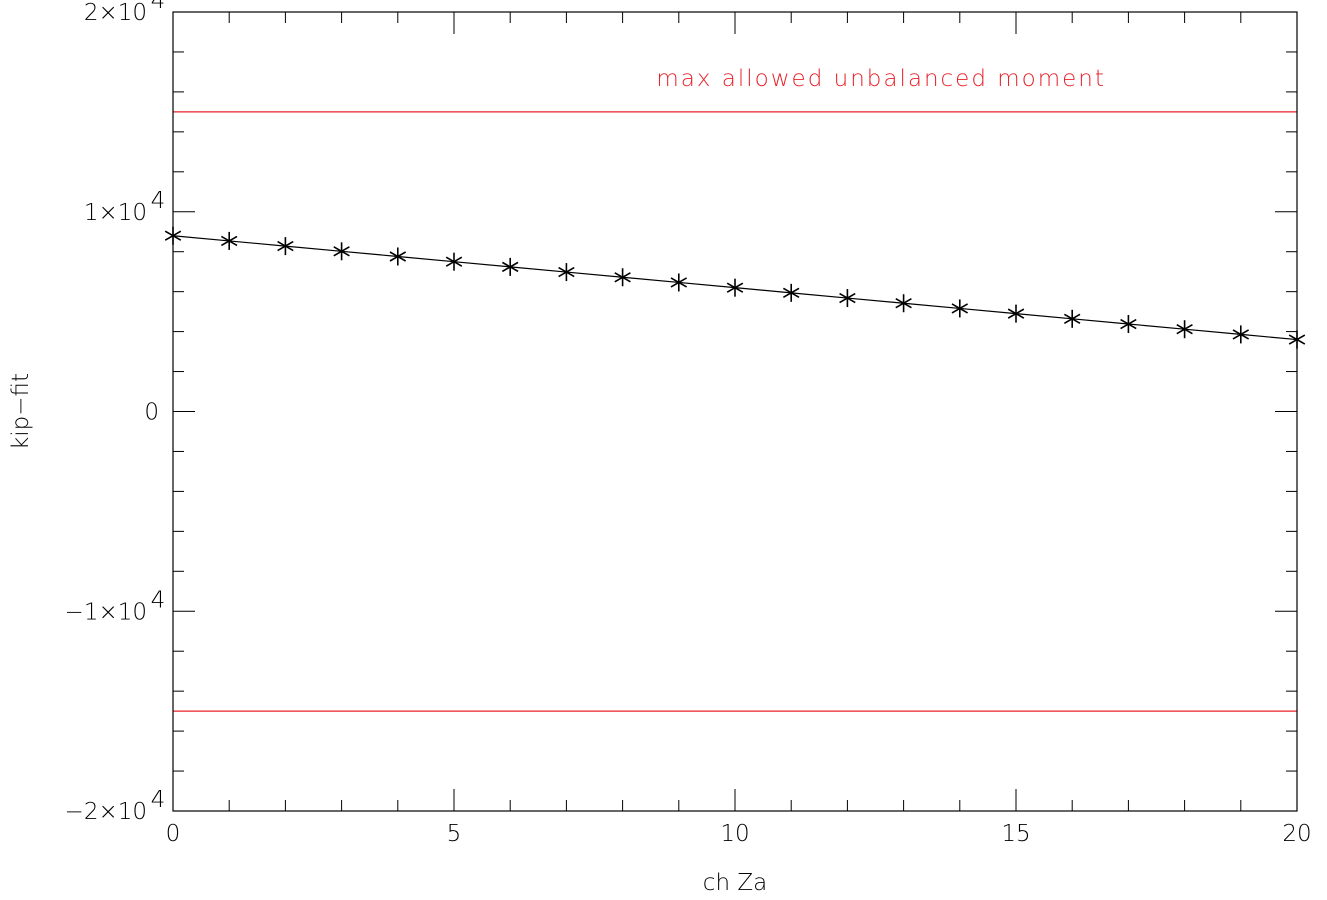 The image size is (1327, 900). What do you see at coordinates (151, 413) in the screenshot?
I see `y-tick-label: 0` at bounding box center [151, 413].